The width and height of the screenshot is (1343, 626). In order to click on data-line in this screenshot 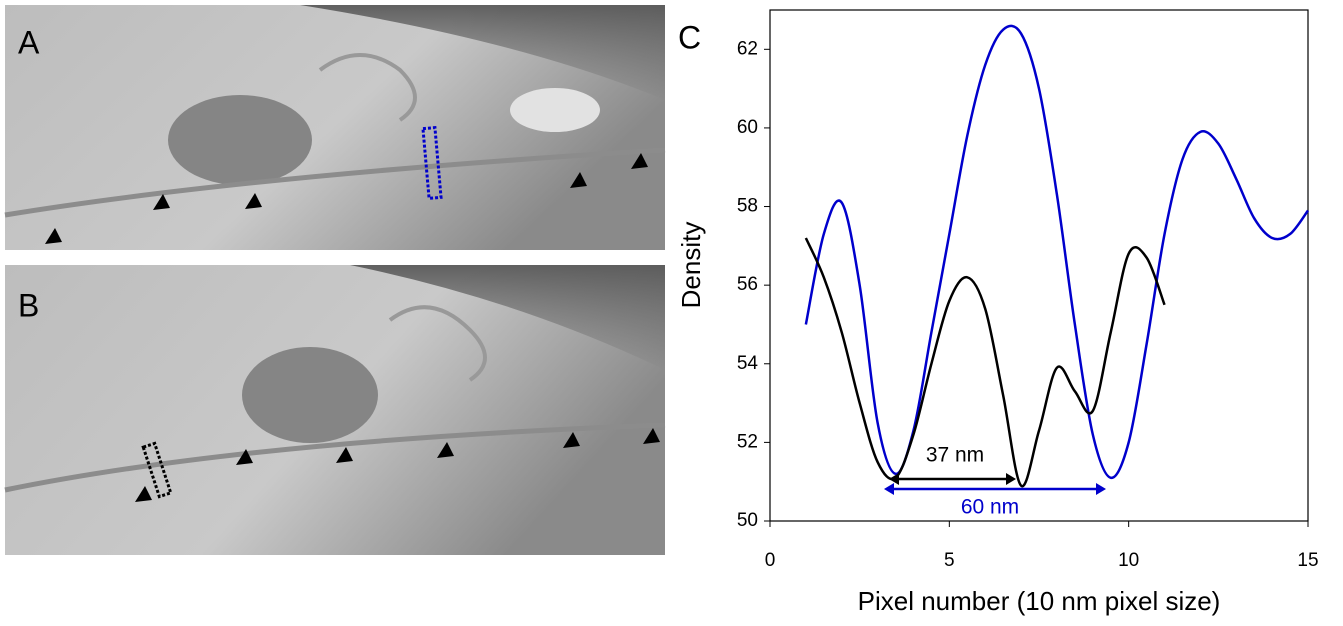, I will do `click(985, 362)`.